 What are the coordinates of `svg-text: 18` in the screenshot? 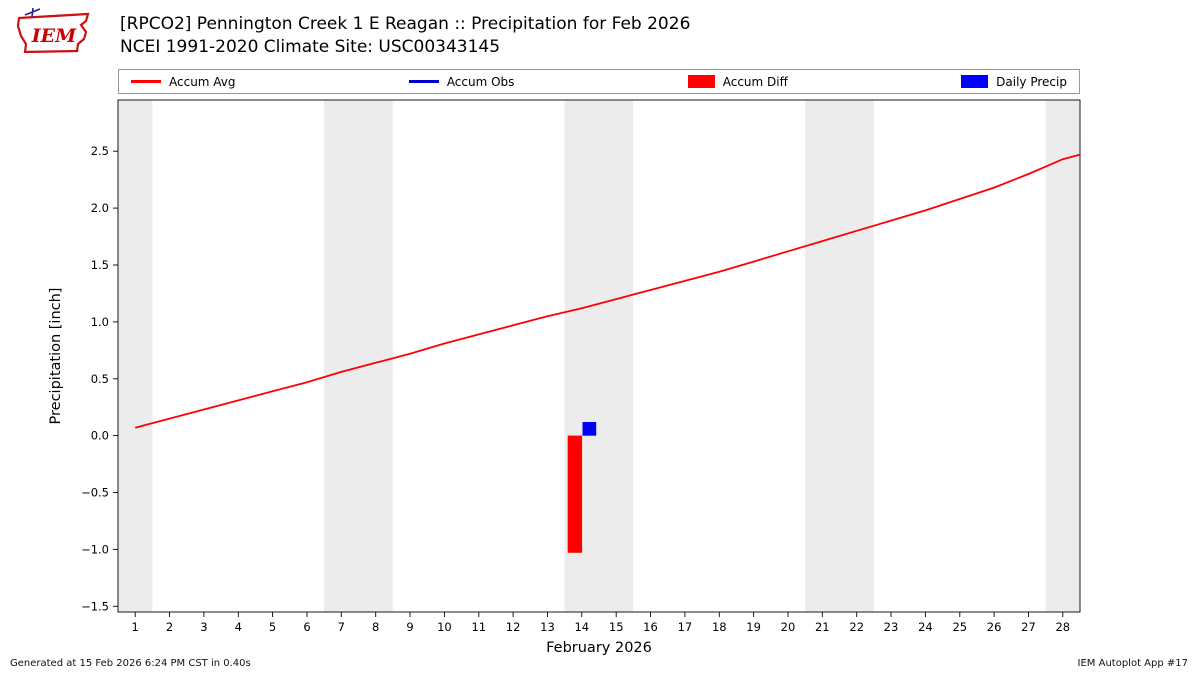 It's located at (719, 627).